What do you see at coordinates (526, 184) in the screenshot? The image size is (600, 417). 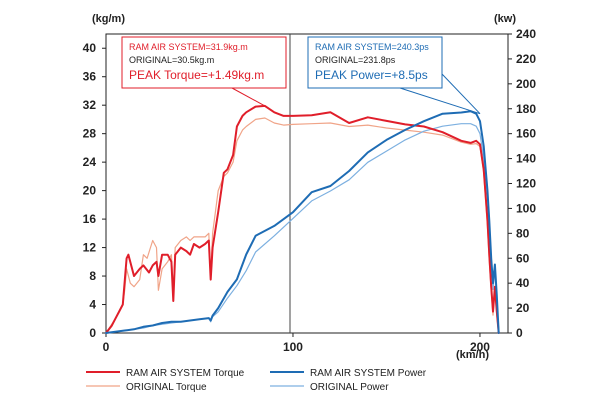 I see `right-tick-label: 120` at bounding box center [526, 184].